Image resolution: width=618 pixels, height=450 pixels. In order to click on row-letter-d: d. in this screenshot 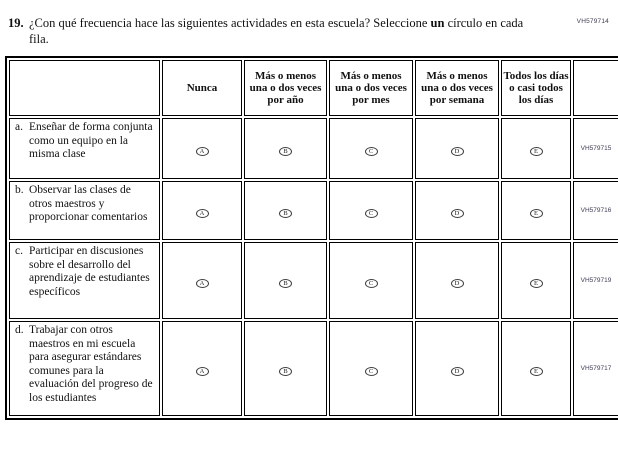, I will do `click(19, 330)`.